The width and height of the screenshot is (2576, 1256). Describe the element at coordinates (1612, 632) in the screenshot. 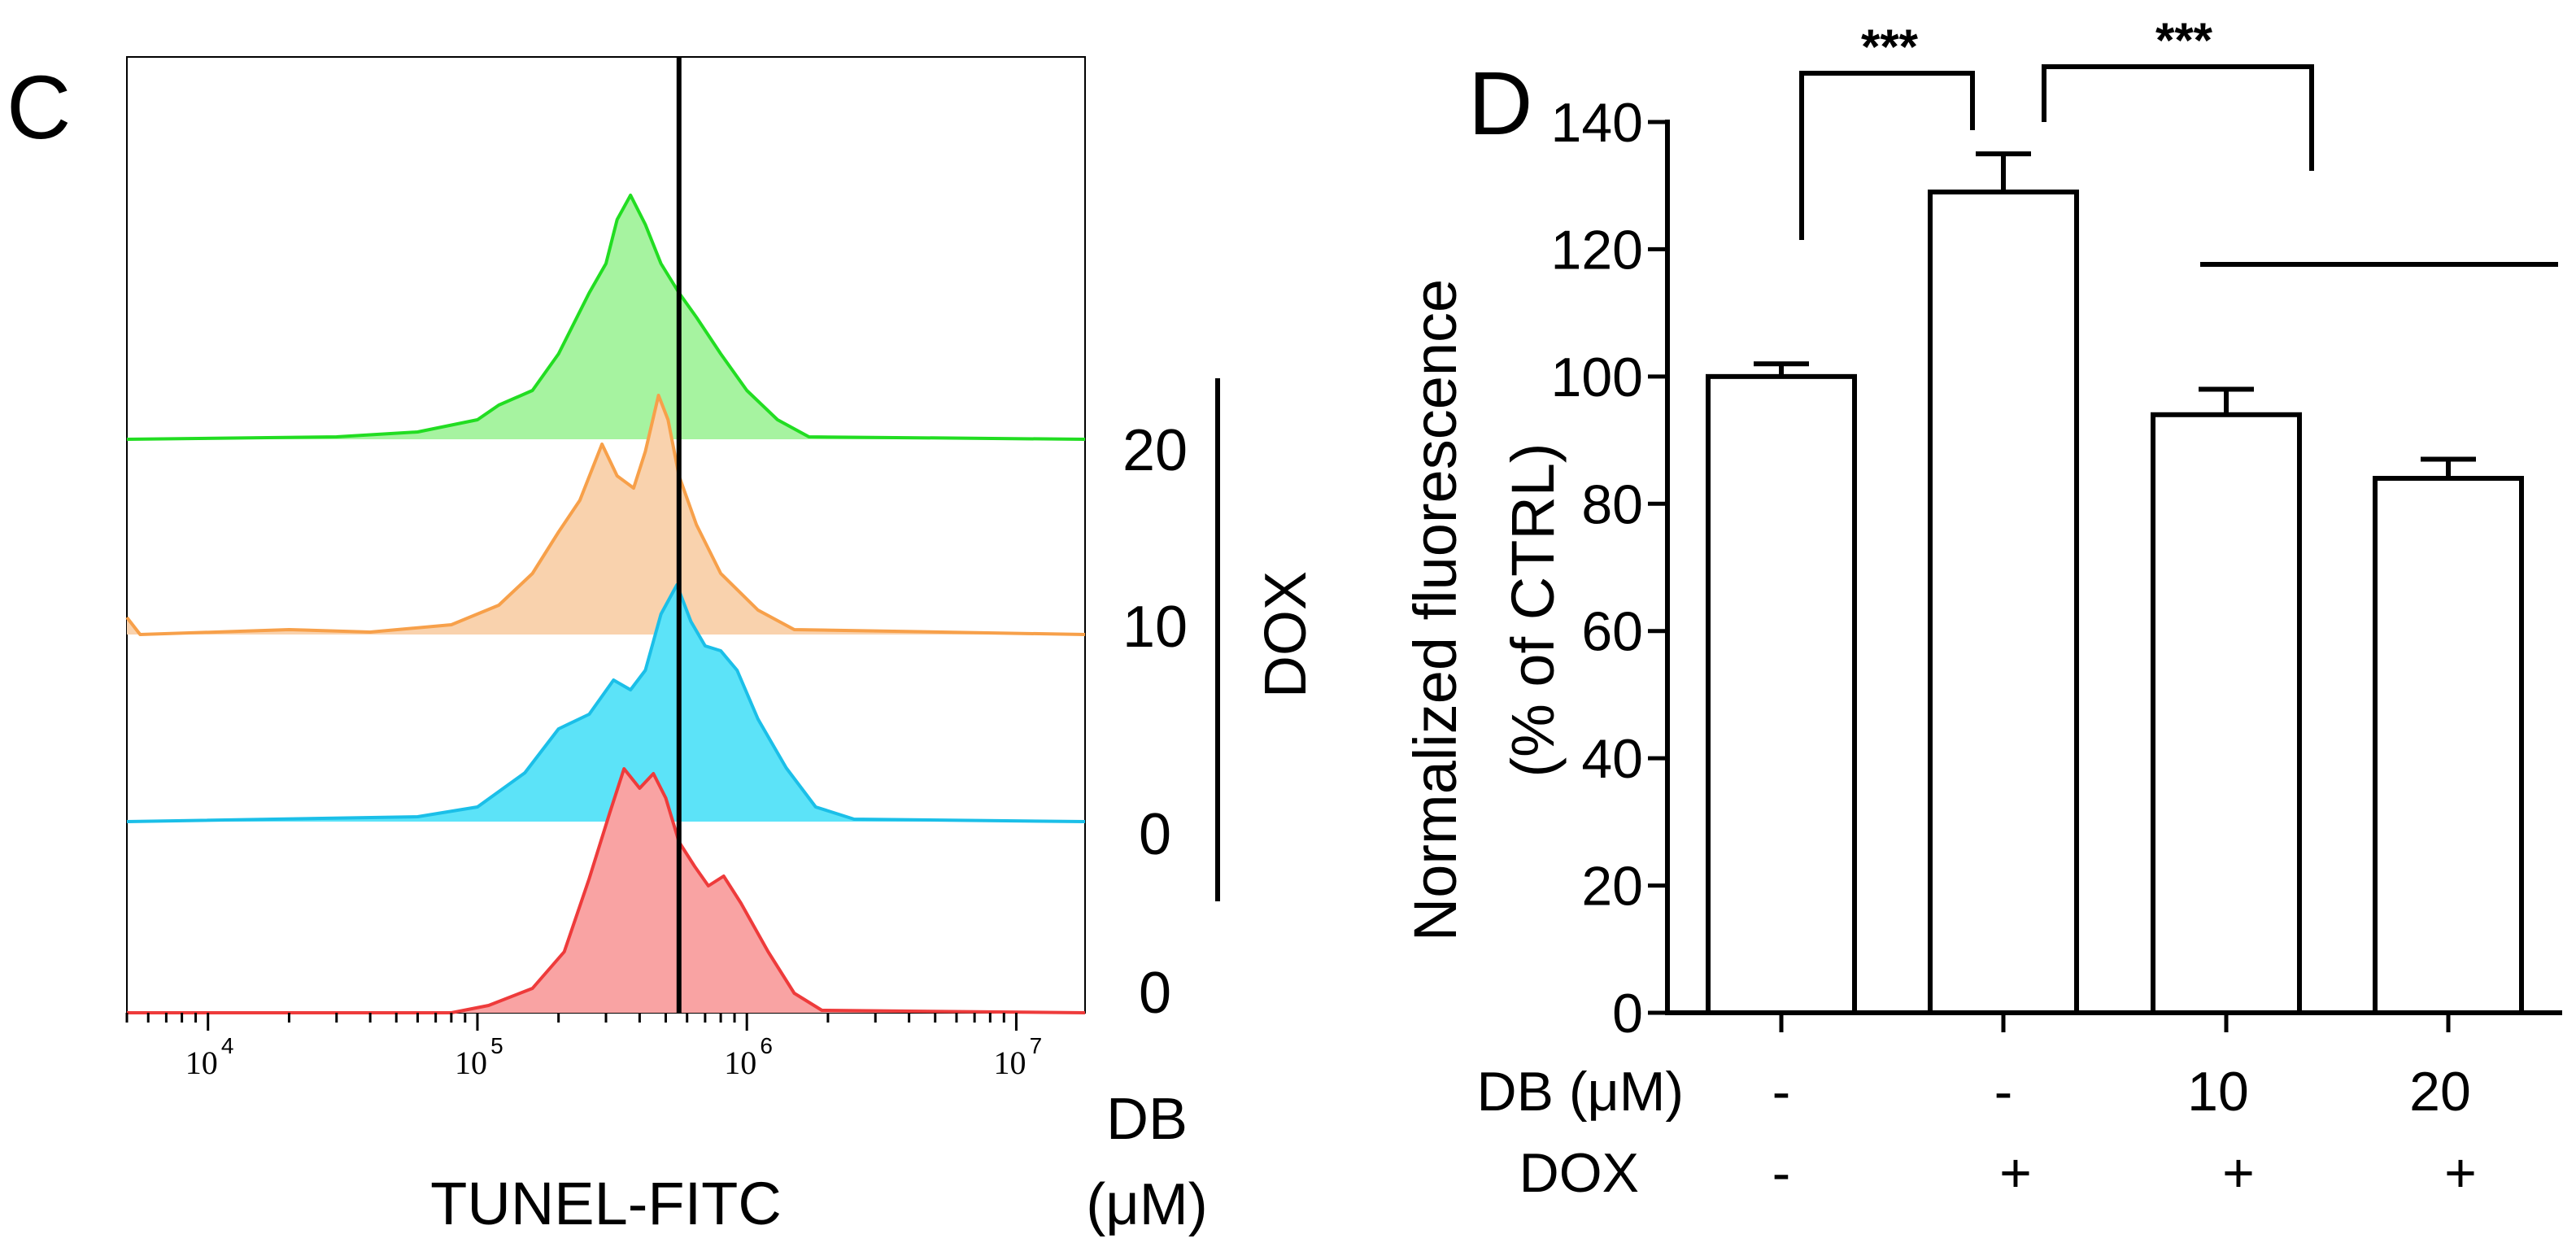

I see `d-y-tick-label-3: 60` at that location.